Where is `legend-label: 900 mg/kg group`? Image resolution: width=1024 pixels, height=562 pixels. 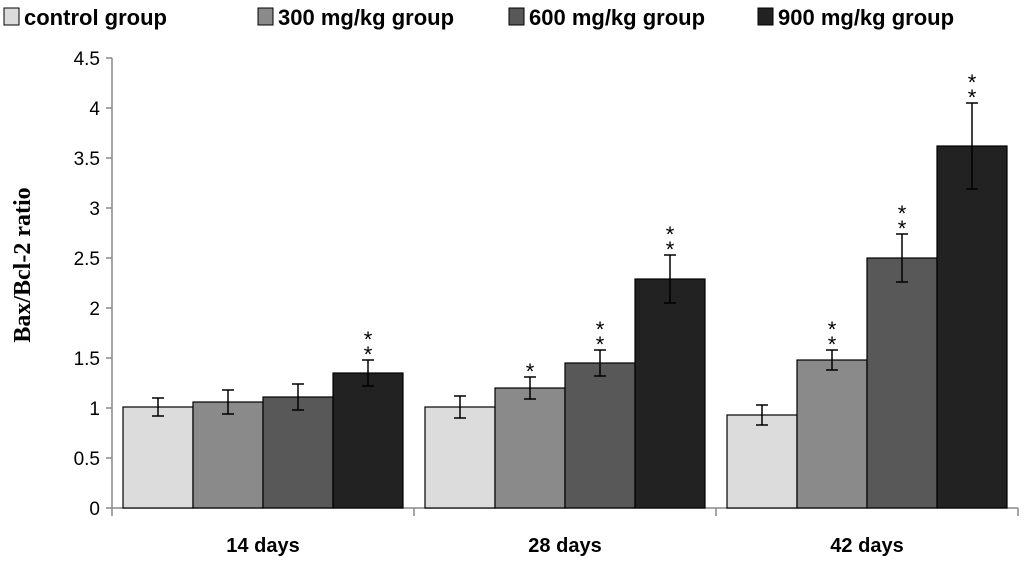
legend-label: 900 mg/kg group is located at coordinates (866, 17).